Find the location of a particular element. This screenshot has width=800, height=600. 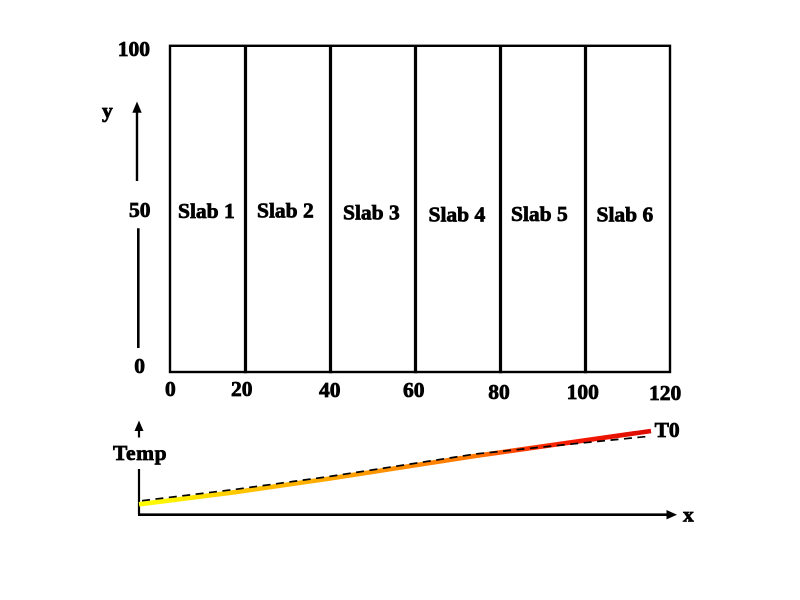

svg-text: Slab 1 is located at coordinates (206, 211).